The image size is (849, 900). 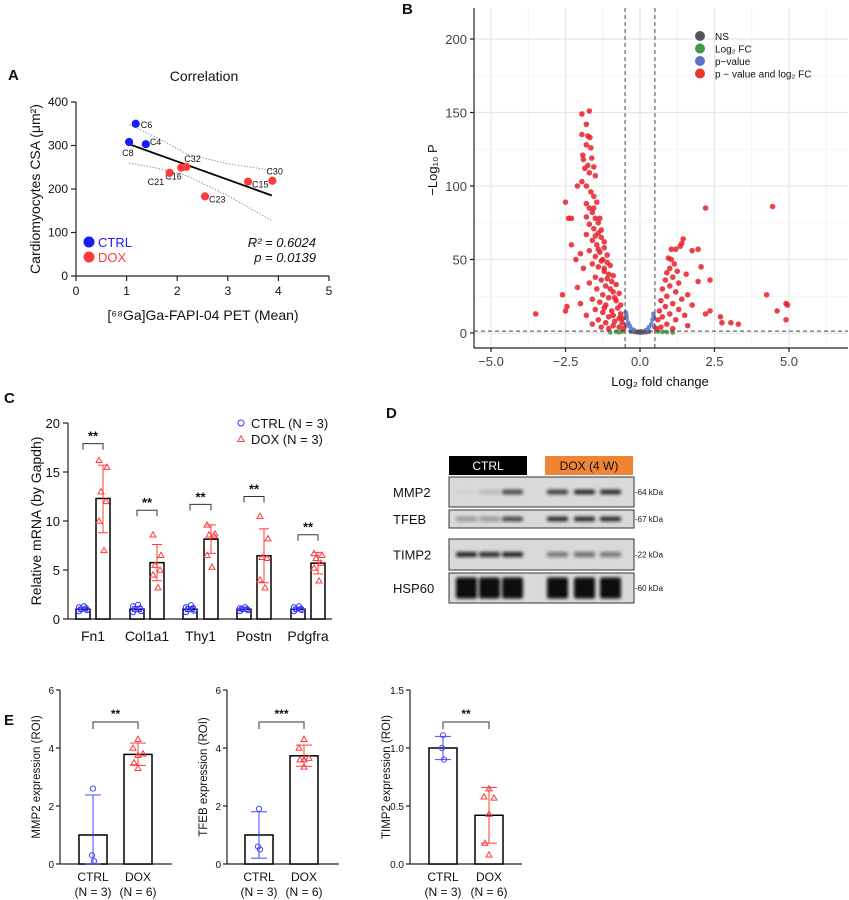 I want to click on volcano-point-p-value, so click(x=649, y=327).